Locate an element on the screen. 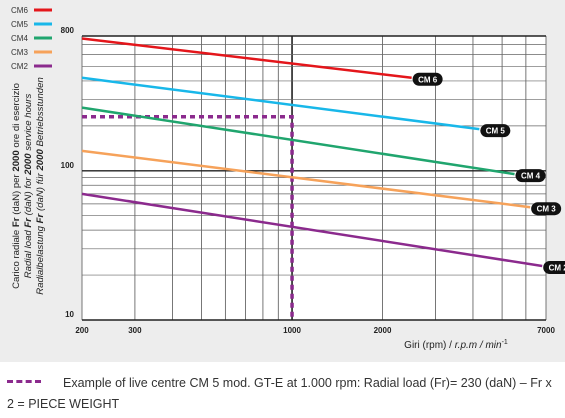  legend-label: CM2 is located at coordinates (19, 66).